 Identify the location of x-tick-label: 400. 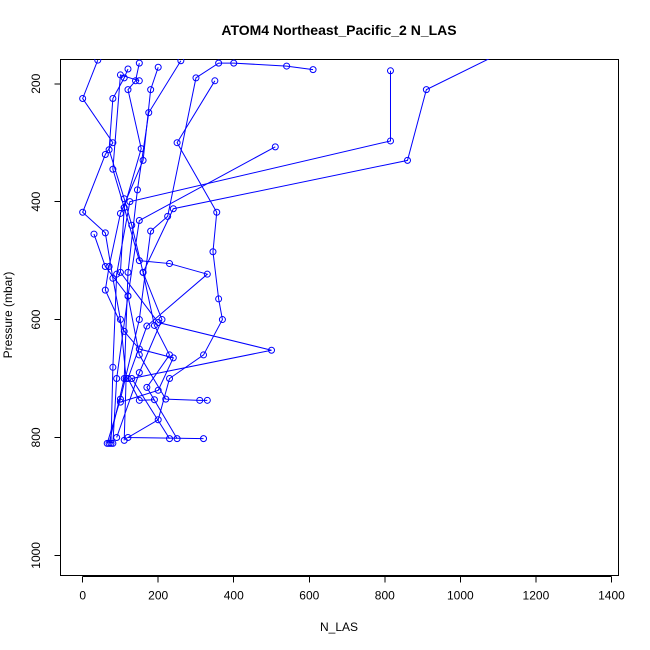
(234, 596).